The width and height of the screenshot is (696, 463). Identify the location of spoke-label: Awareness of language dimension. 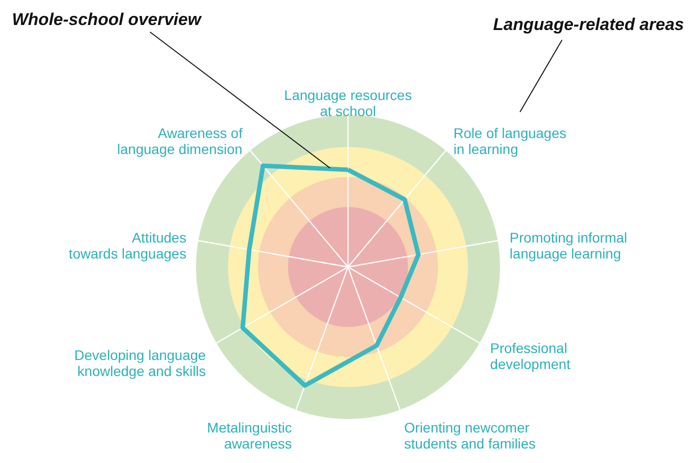
(180, 141).